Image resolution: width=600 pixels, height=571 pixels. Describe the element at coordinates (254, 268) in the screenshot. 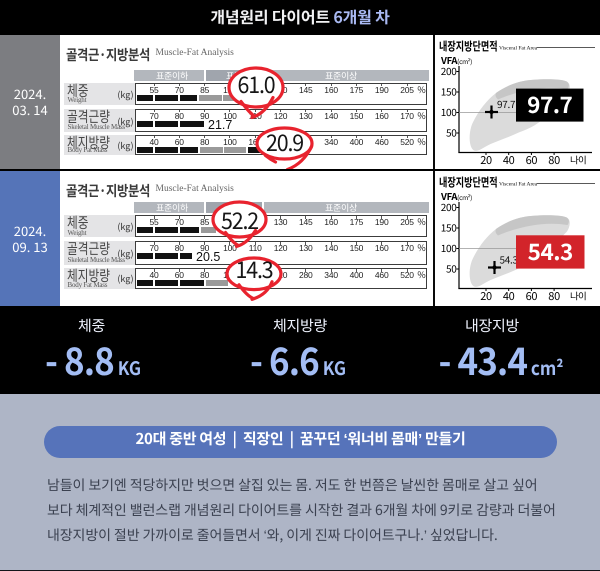

I see `svg-text: 14.3` at that location.